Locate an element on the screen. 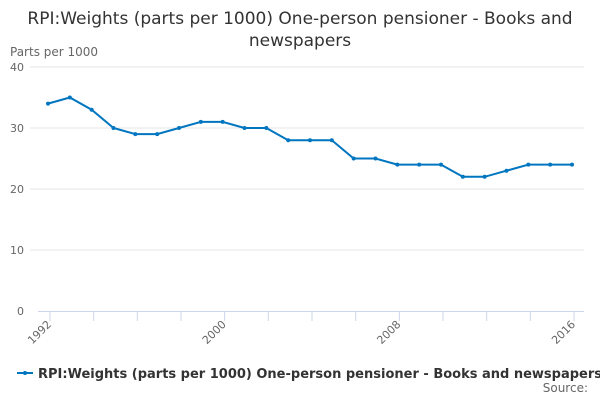 The image size is (600, 400). y-tick-label: 40 is located at coordinates (17, 67).